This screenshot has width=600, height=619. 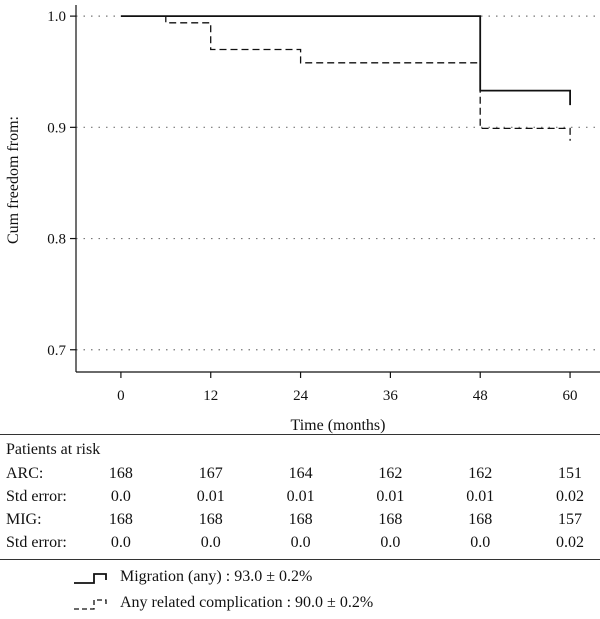 What do you see at coordinates (56, 128) in the screenshot?
I see `y-tick-label: 0.9` at bounding box center [56, 128].